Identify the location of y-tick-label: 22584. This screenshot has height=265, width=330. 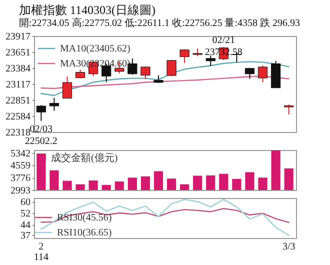
(18, 117).